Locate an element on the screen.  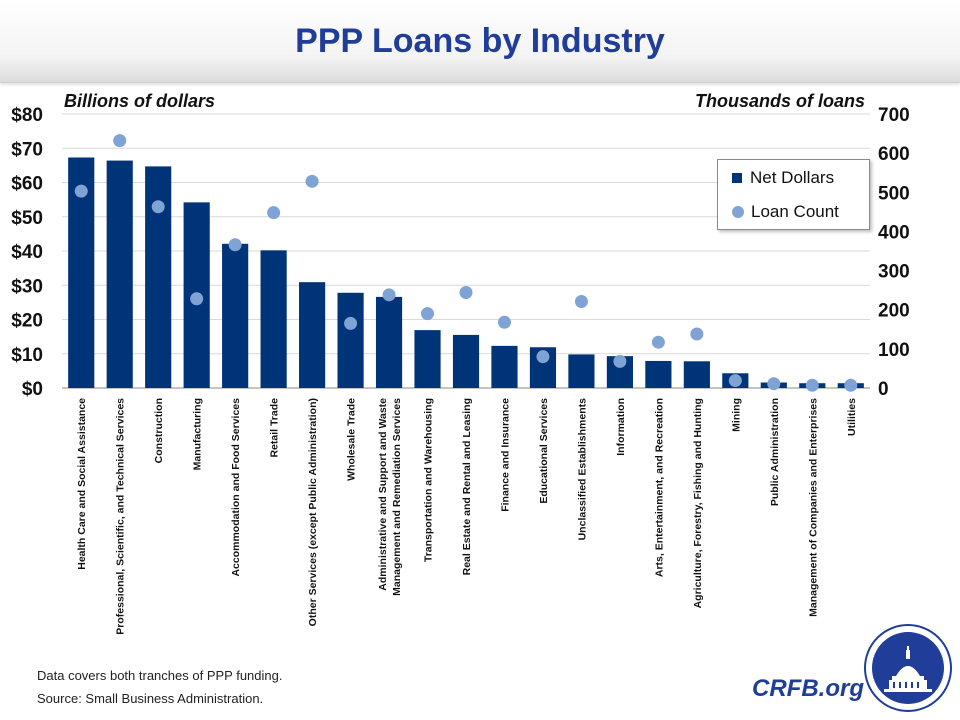
header-band: PPP Loans by Industry is located at coordinates (480, 41).